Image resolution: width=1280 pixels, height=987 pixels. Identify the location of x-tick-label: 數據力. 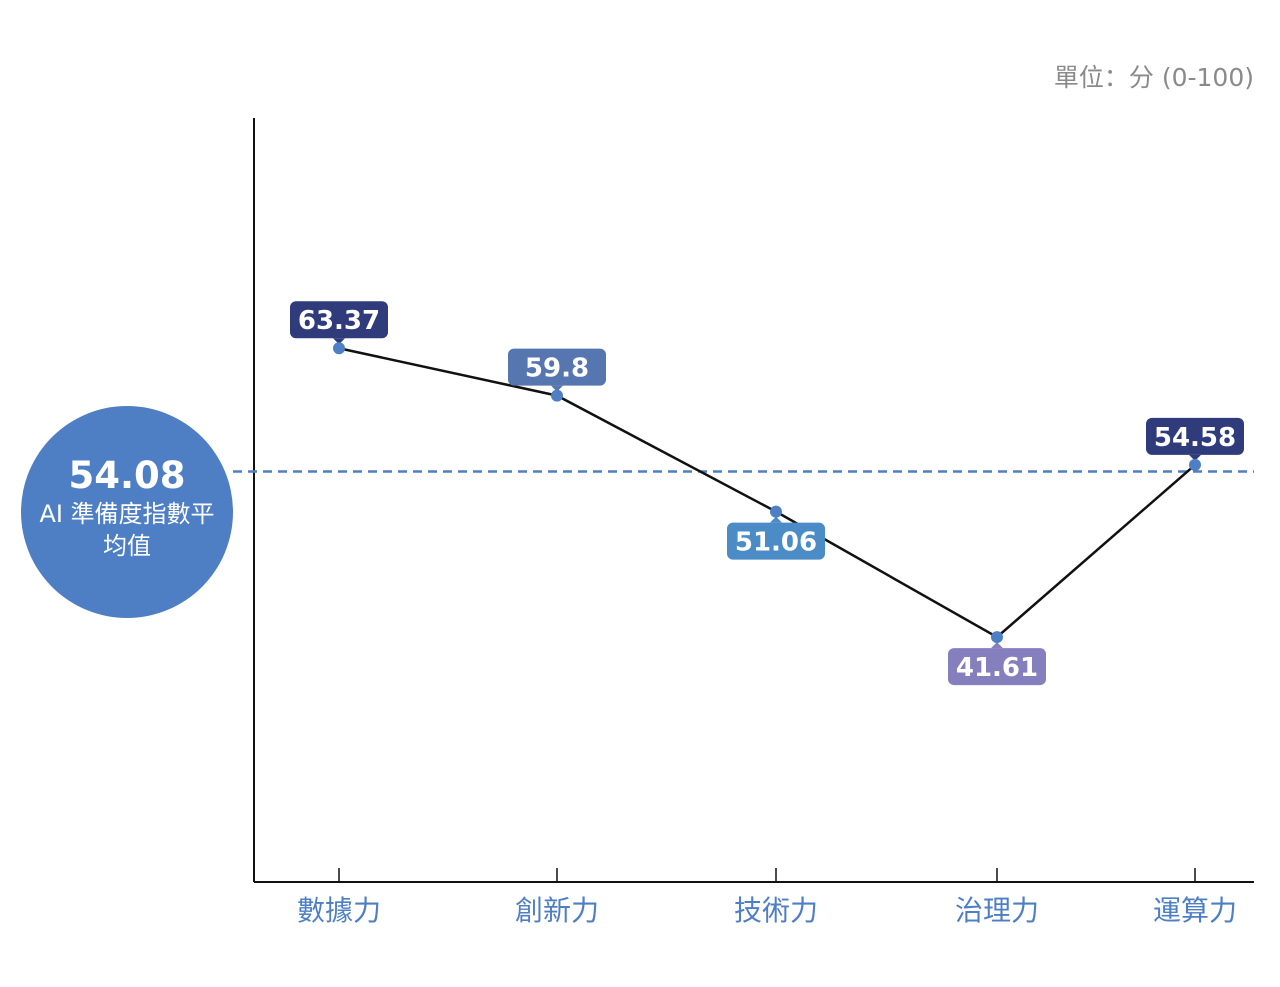
(339, 910).